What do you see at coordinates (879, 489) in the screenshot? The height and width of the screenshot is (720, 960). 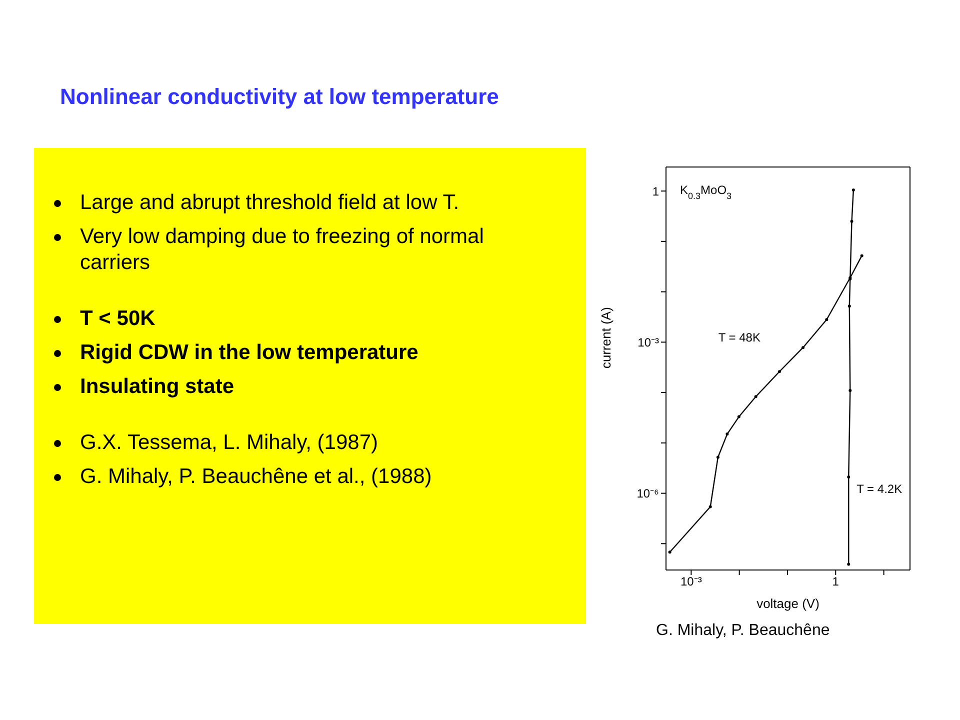 I see `series-label: T = 4.2K` at bounding box center [879, 489].